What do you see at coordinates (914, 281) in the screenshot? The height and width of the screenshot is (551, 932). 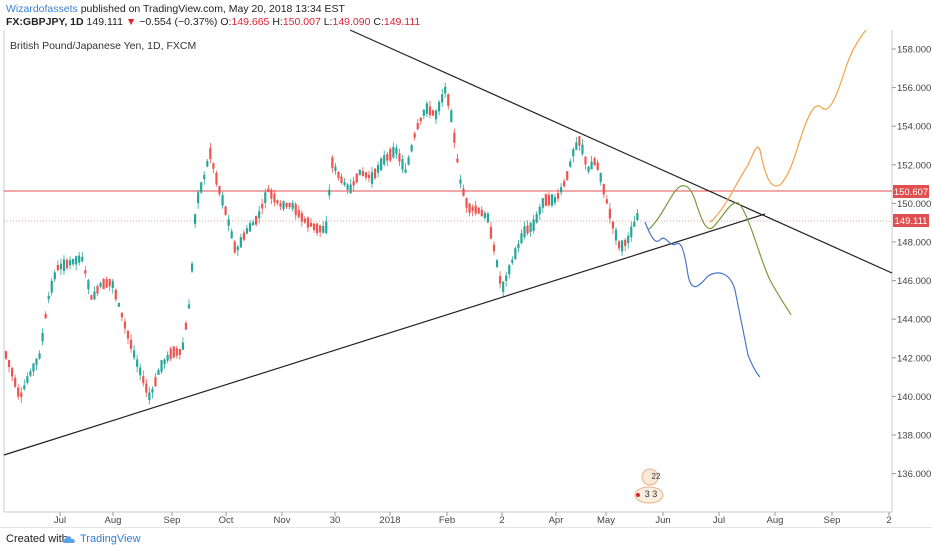 I see `y-axis-label: 146.000` at bounding box center [914, 281].